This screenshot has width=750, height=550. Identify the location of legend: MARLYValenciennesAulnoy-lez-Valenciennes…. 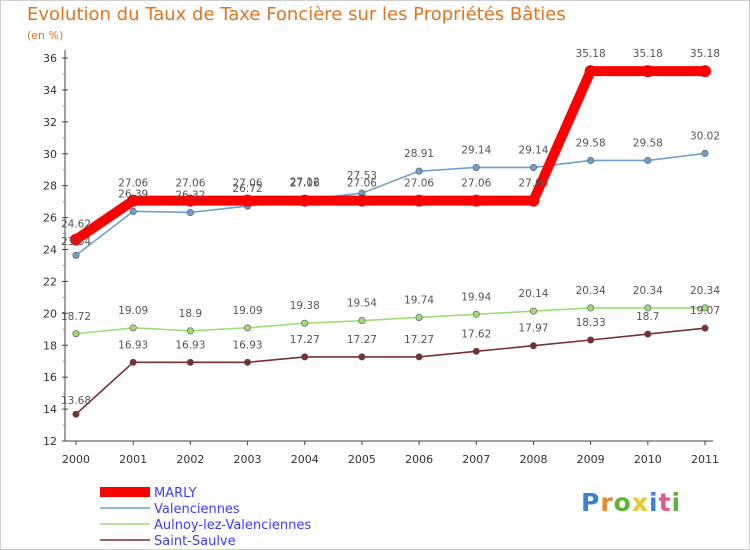
(205, 517).